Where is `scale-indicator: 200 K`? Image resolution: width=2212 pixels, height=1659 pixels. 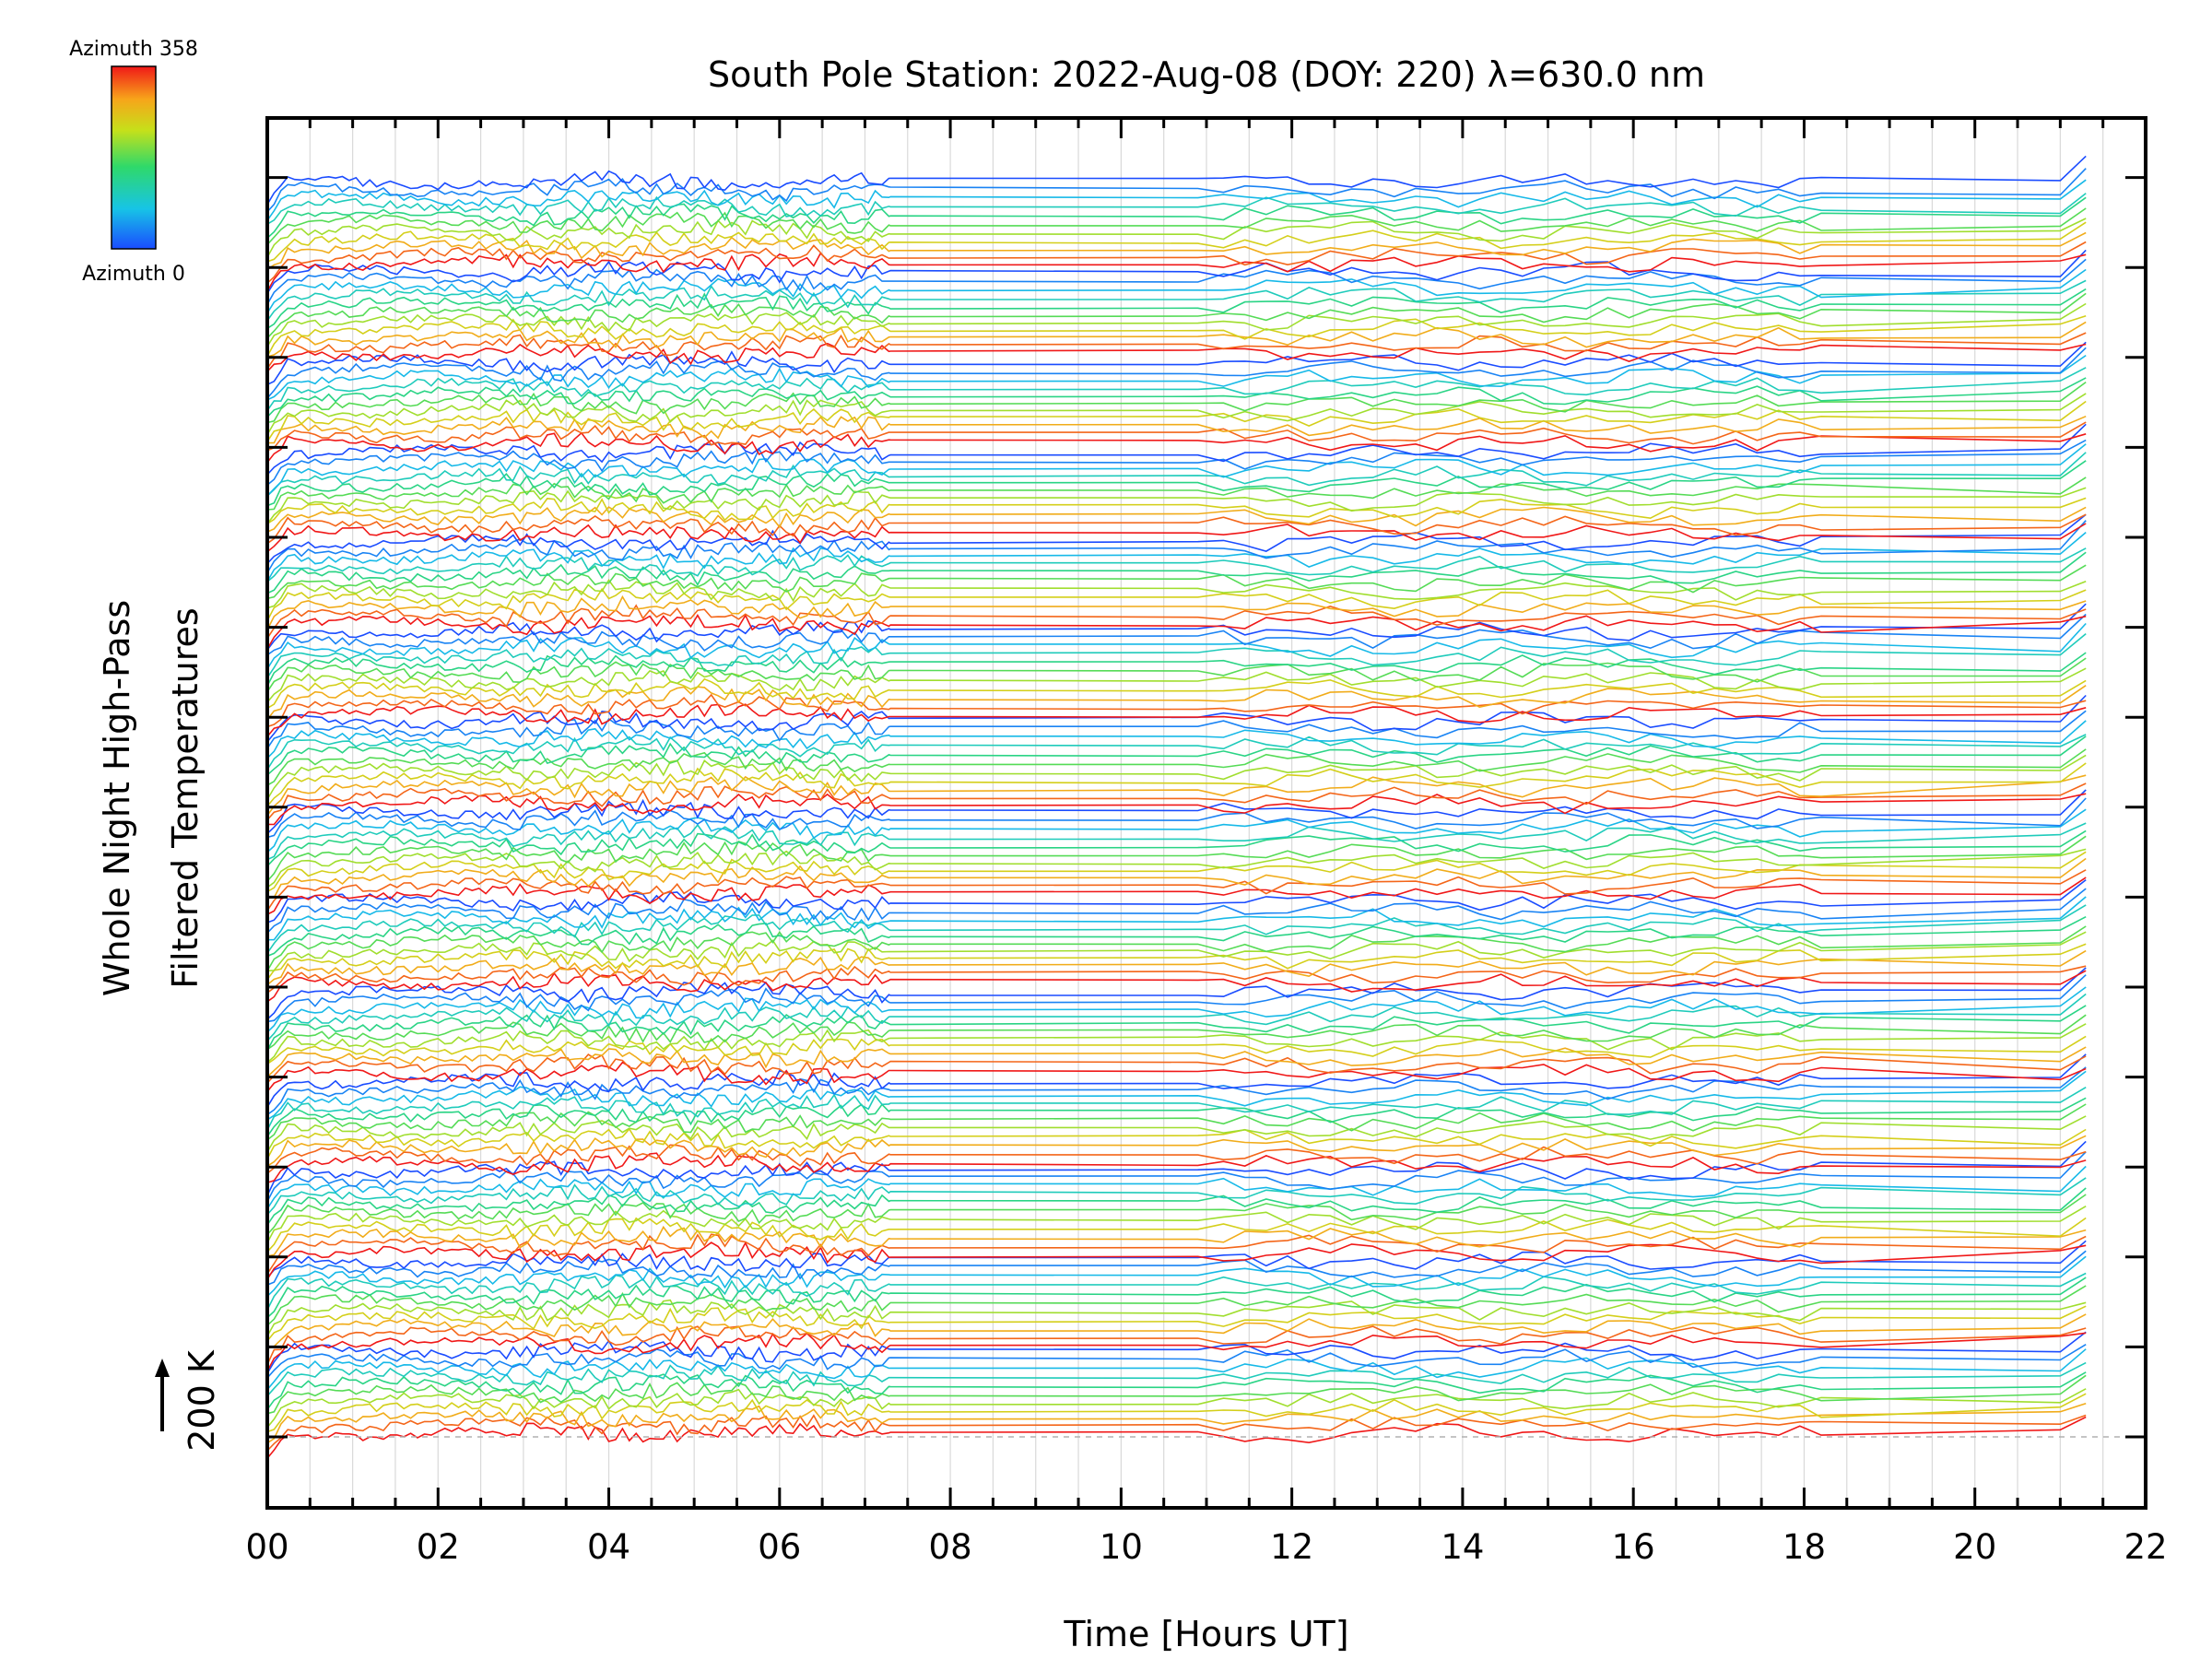
scale-indicator: 200 K is located at coordinates (188, 1400).